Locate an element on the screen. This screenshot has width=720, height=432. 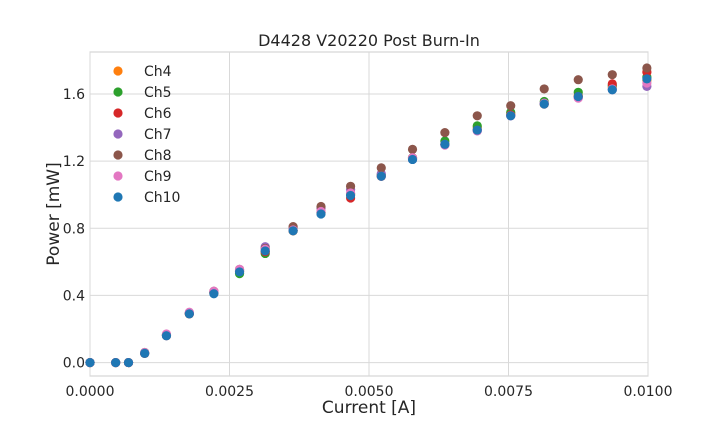
y-axis-ticks: 0.0 0.4 0.8 1.2 1.6 is located at coordinates (74, 229).